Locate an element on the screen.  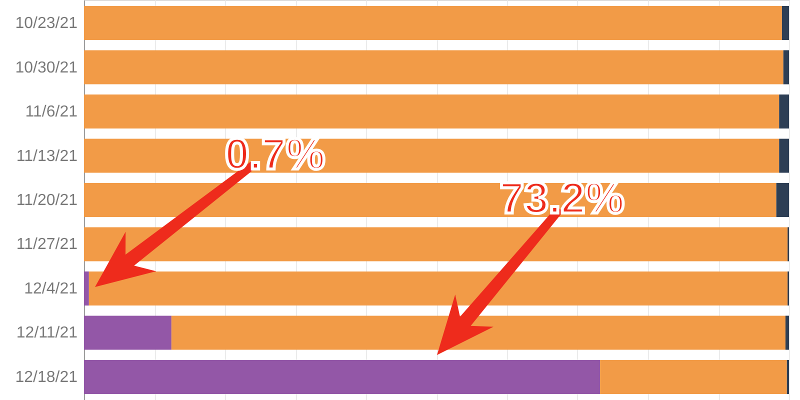
y-tick-label: 10/30/21 is located at coordinates (46, 67).